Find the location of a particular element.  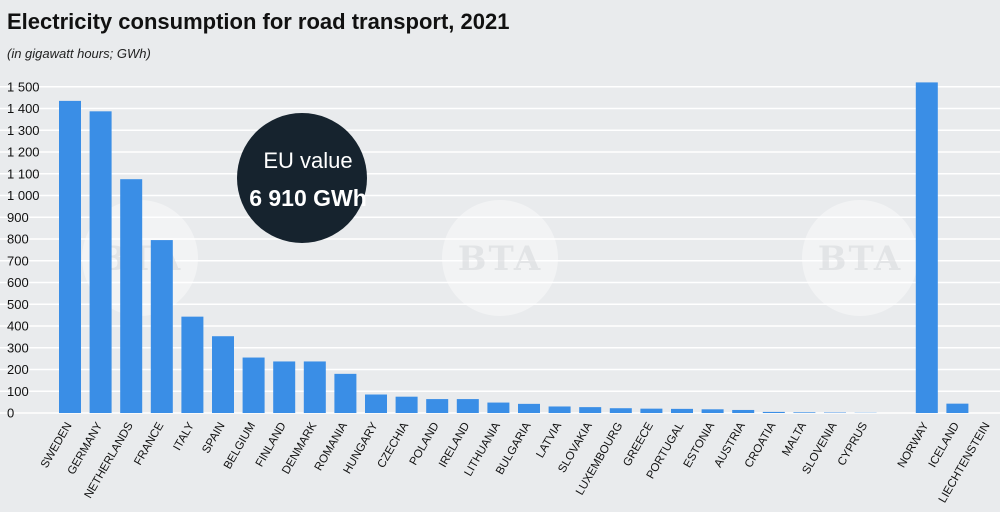

y-tick-label: 1 100 is located at coordinates (23, 173).